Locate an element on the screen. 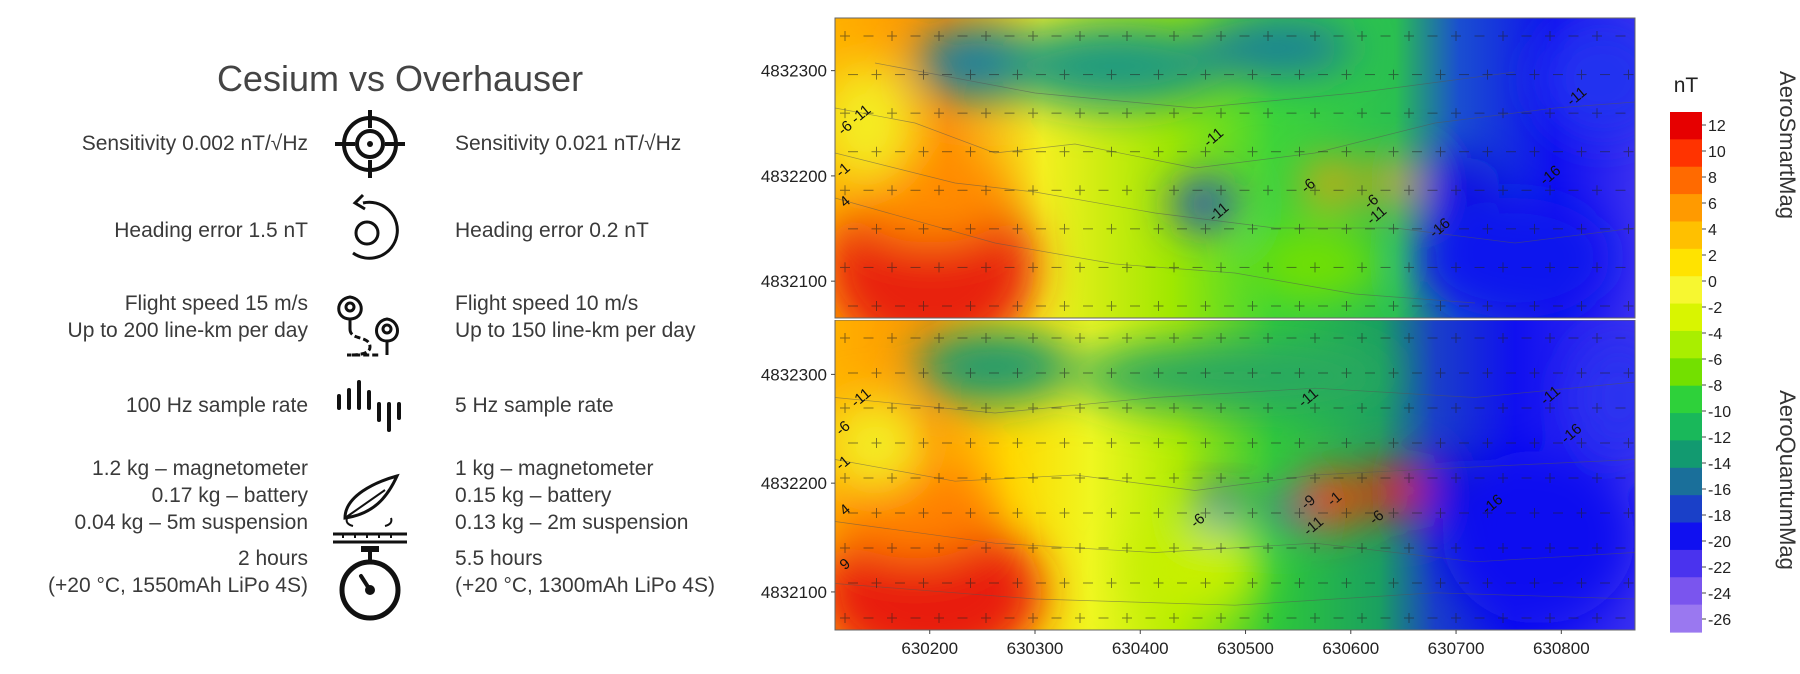  colorbar-tick-label: -26 is located at coordinates (1719, 620).